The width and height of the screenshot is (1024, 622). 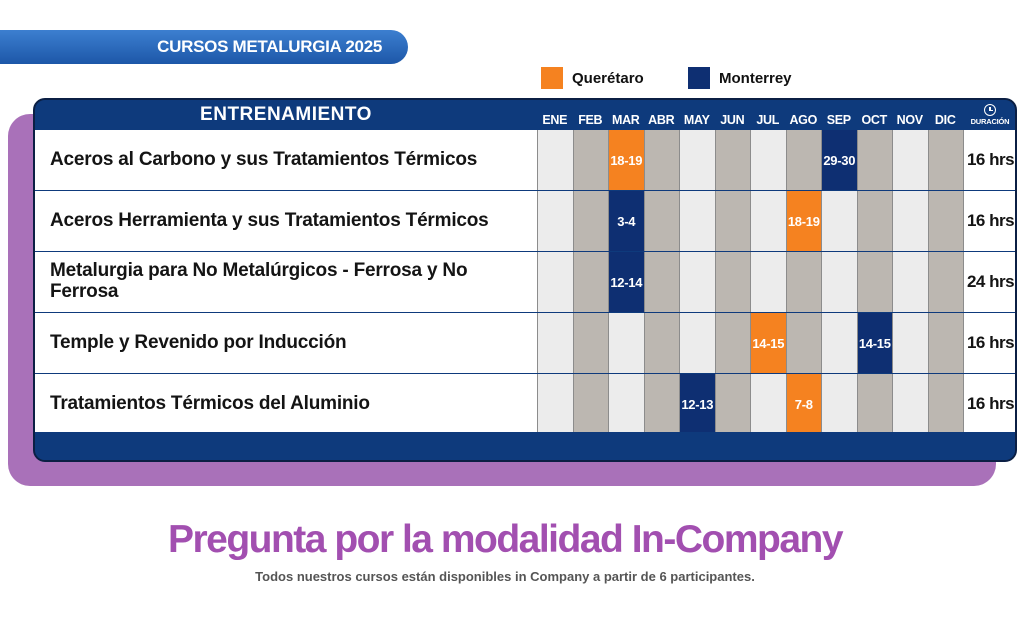 What do you see at coordinates (552, 78) in the screenshot?
I see `legend-swatch-queretaro` at bounding box center [552, 78].